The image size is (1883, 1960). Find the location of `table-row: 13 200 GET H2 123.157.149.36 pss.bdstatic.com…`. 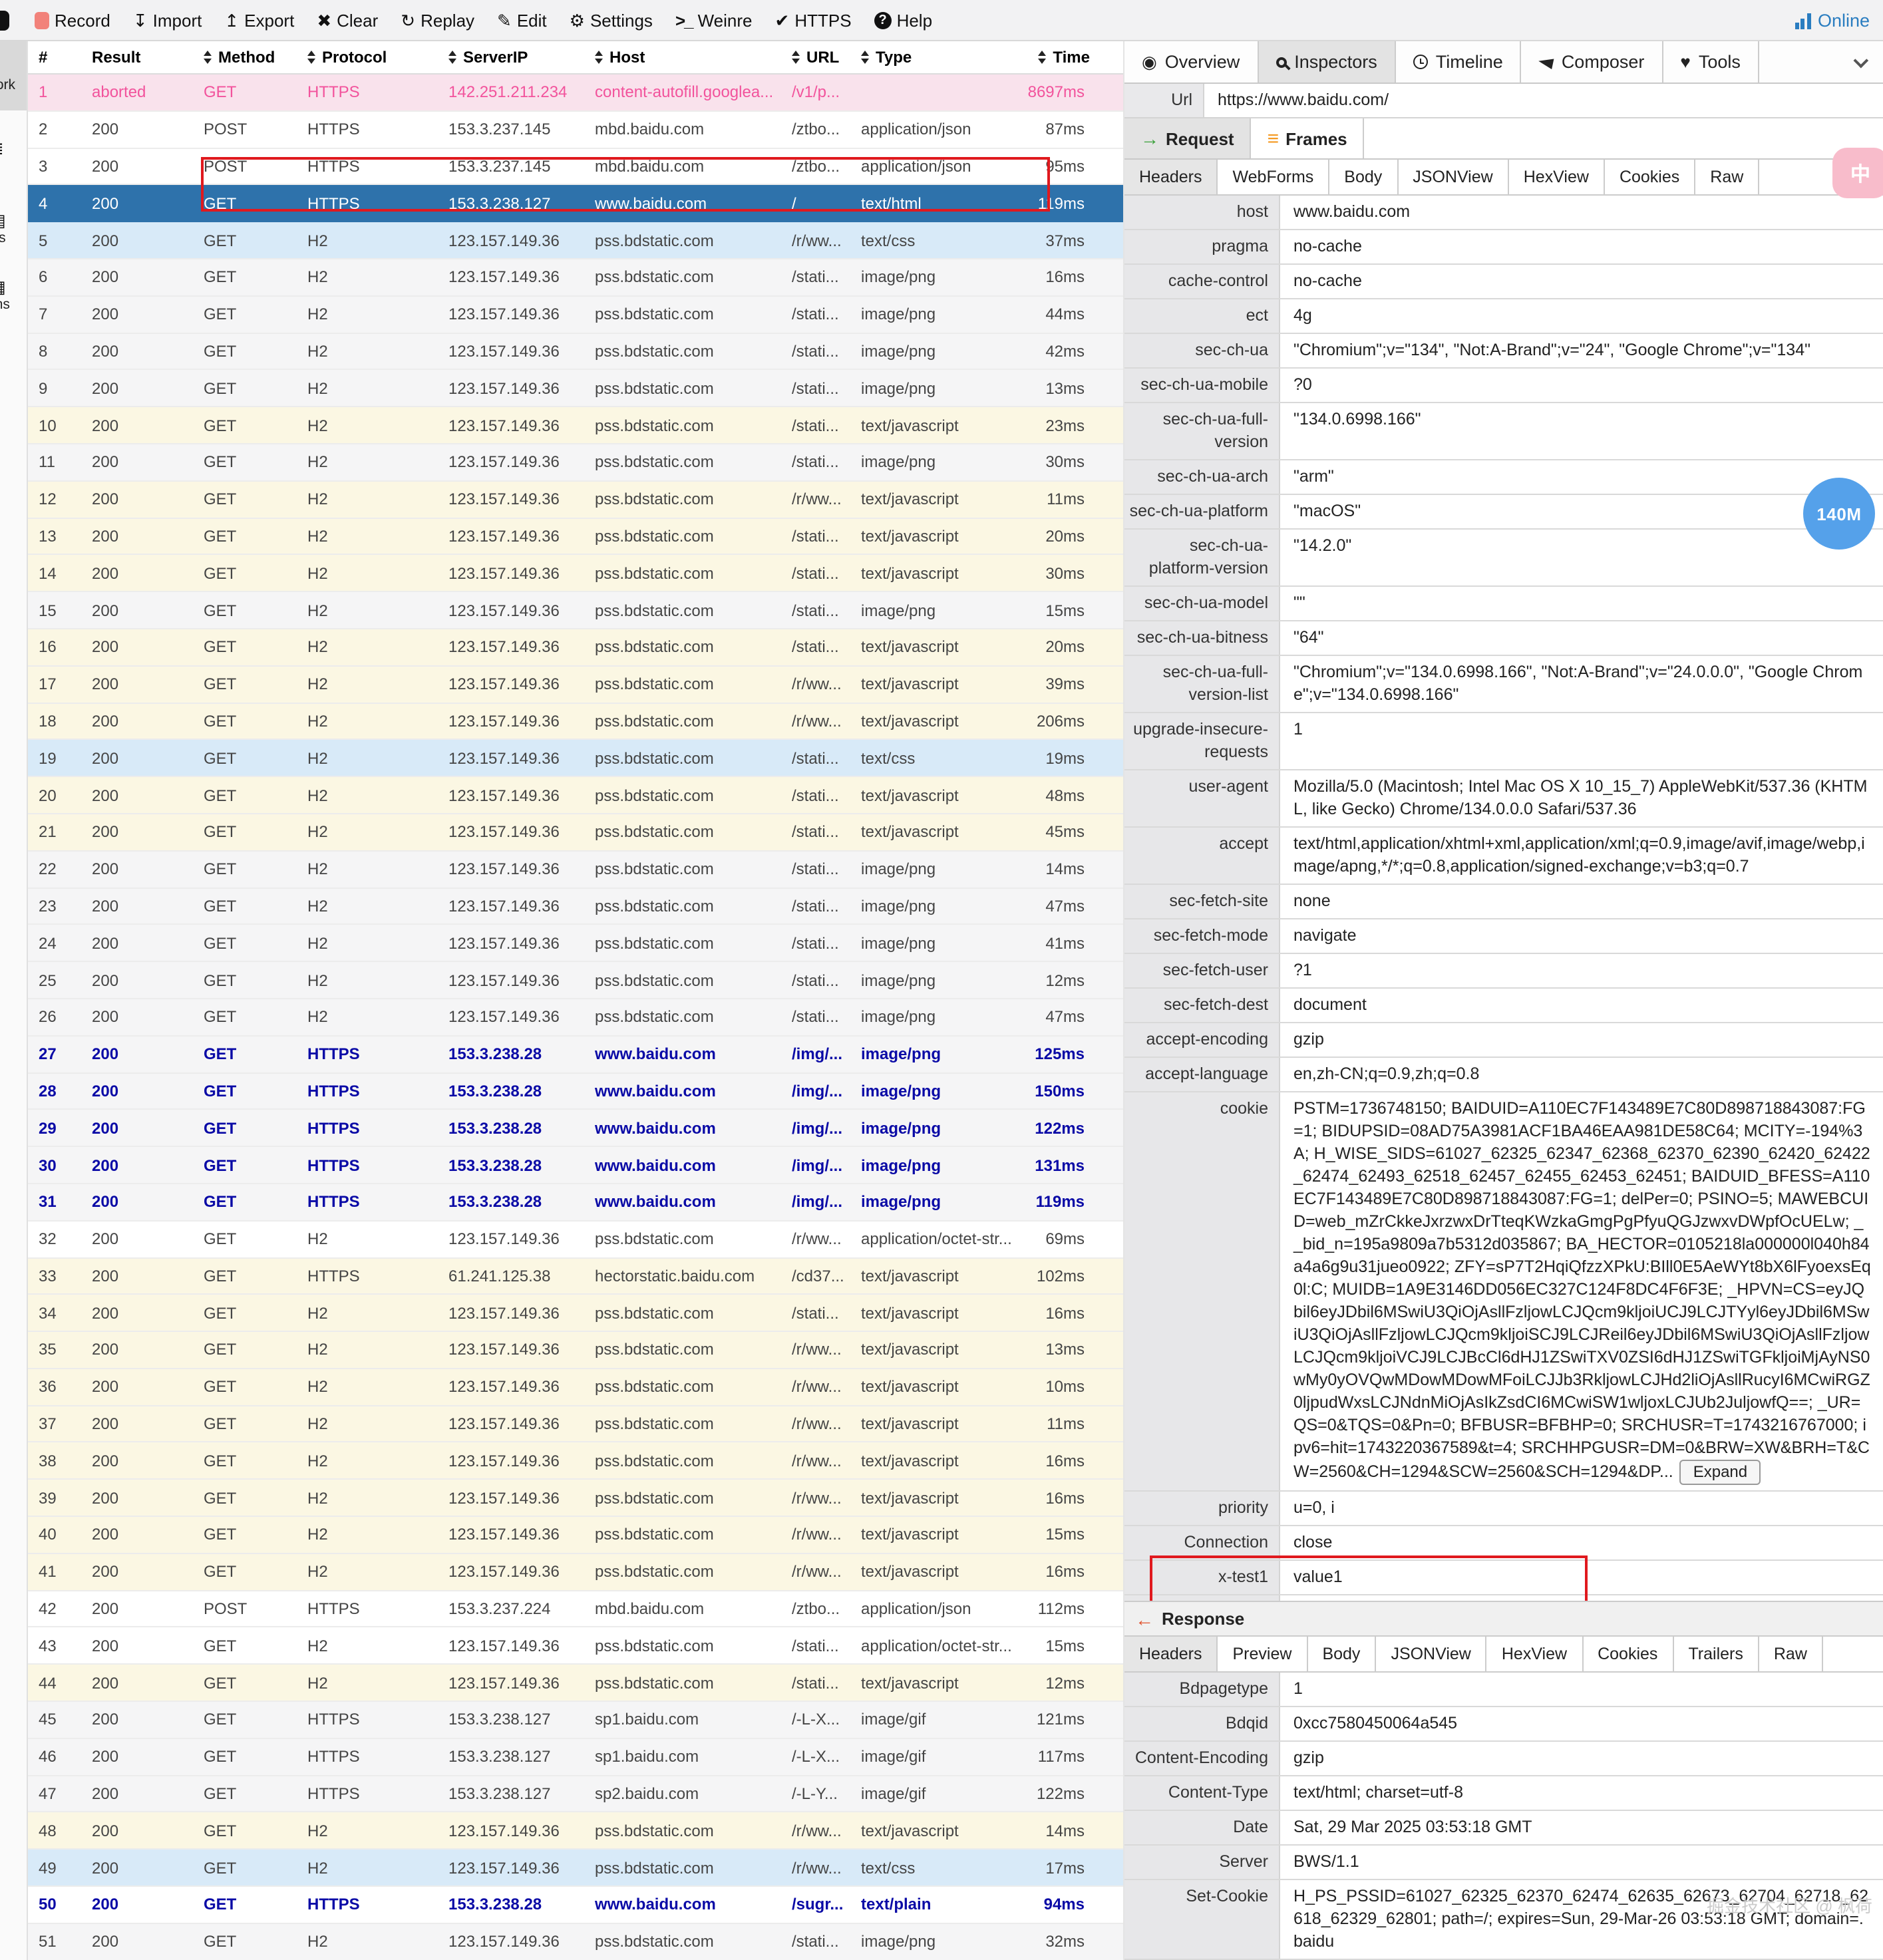

table-row: 13 200 GET H2 123.157.149.36 pss.bdstatic.com… is located at coordinates (575, 537).